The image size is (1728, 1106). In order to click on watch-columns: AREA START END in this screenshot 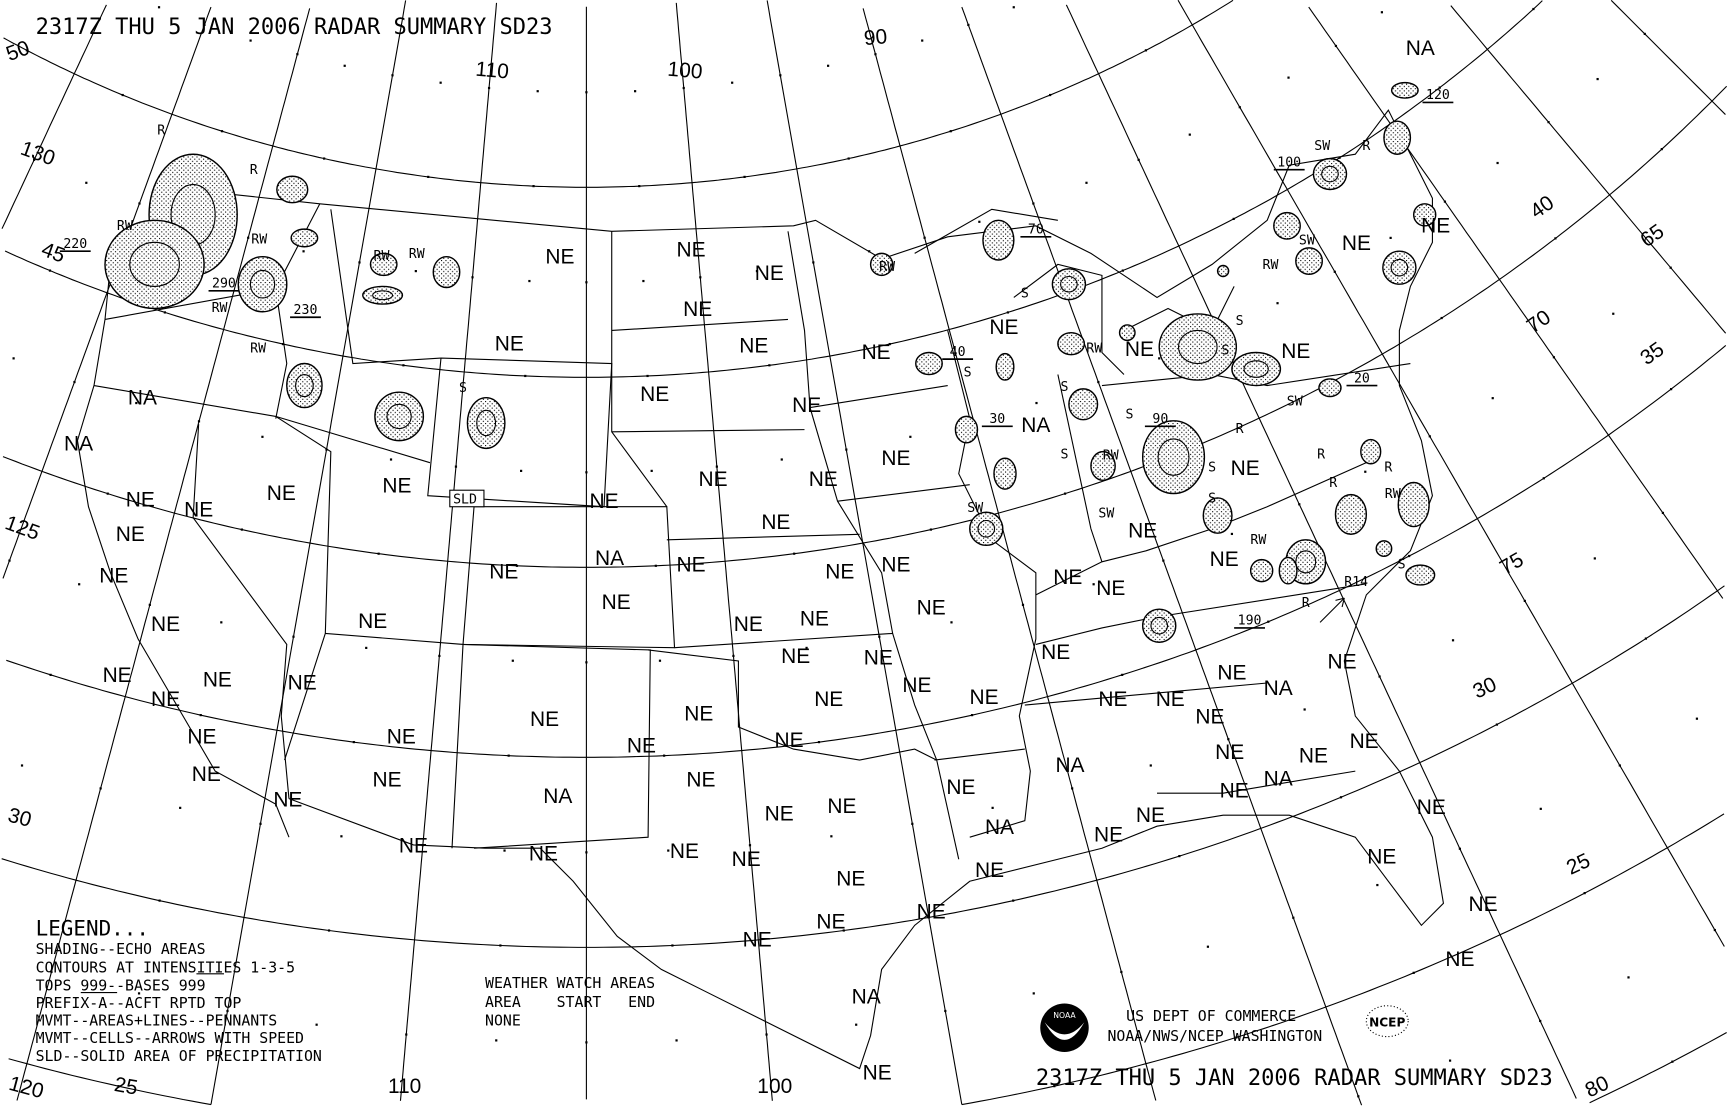, I will do `click(570, 1002)`.